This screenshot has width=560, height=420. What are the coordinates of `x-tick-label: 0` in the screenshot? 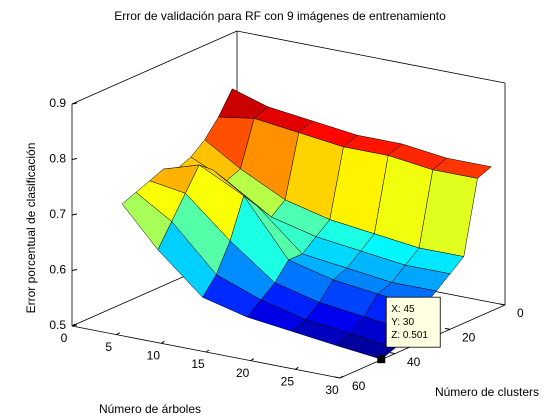 It's located at (520, 313).